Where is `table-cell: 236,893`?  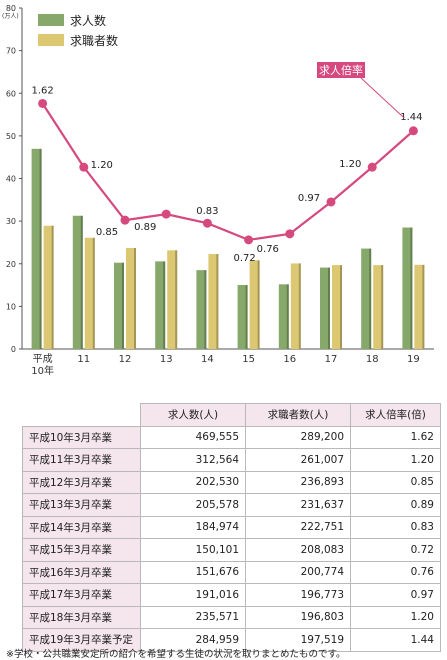
table-cell: 236,893 is located at coordinates (298, 482).